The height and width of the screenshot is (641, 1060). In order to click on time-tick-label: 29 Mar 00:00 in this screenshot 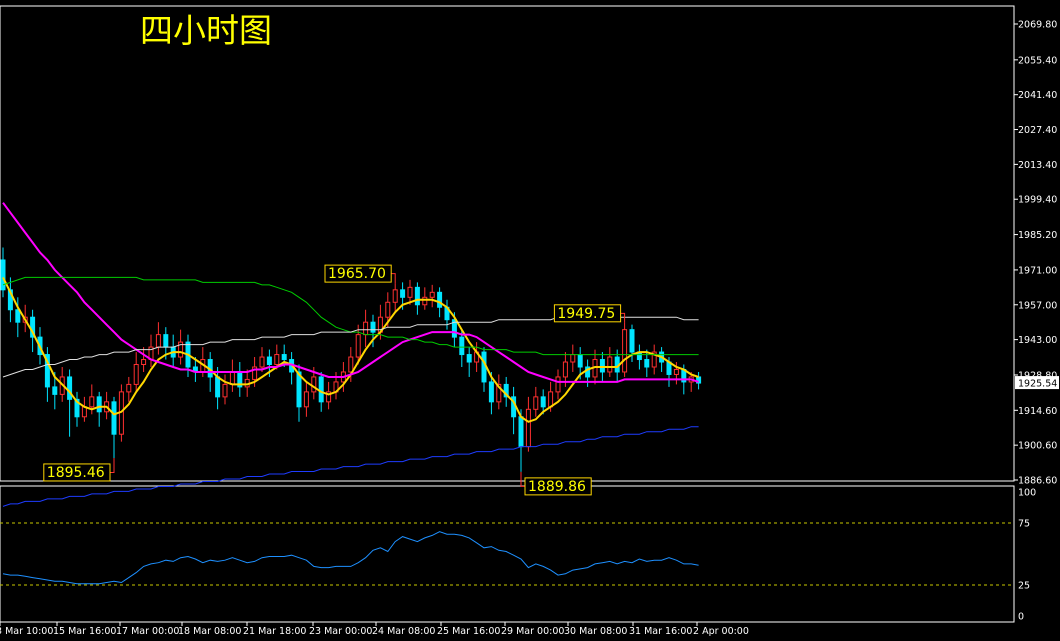, I will do `click(532, 631)`.